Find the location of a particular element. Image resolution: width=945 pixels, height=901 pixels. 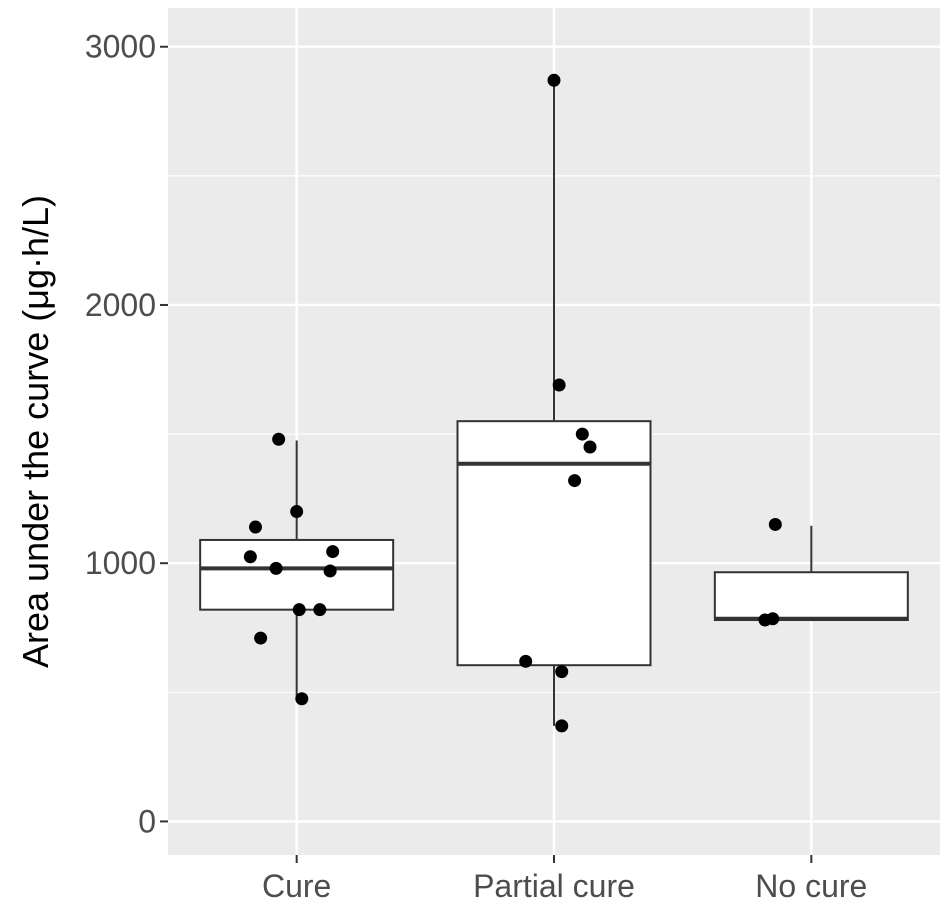

box-partial-cure is located at coordinates (554, 543).